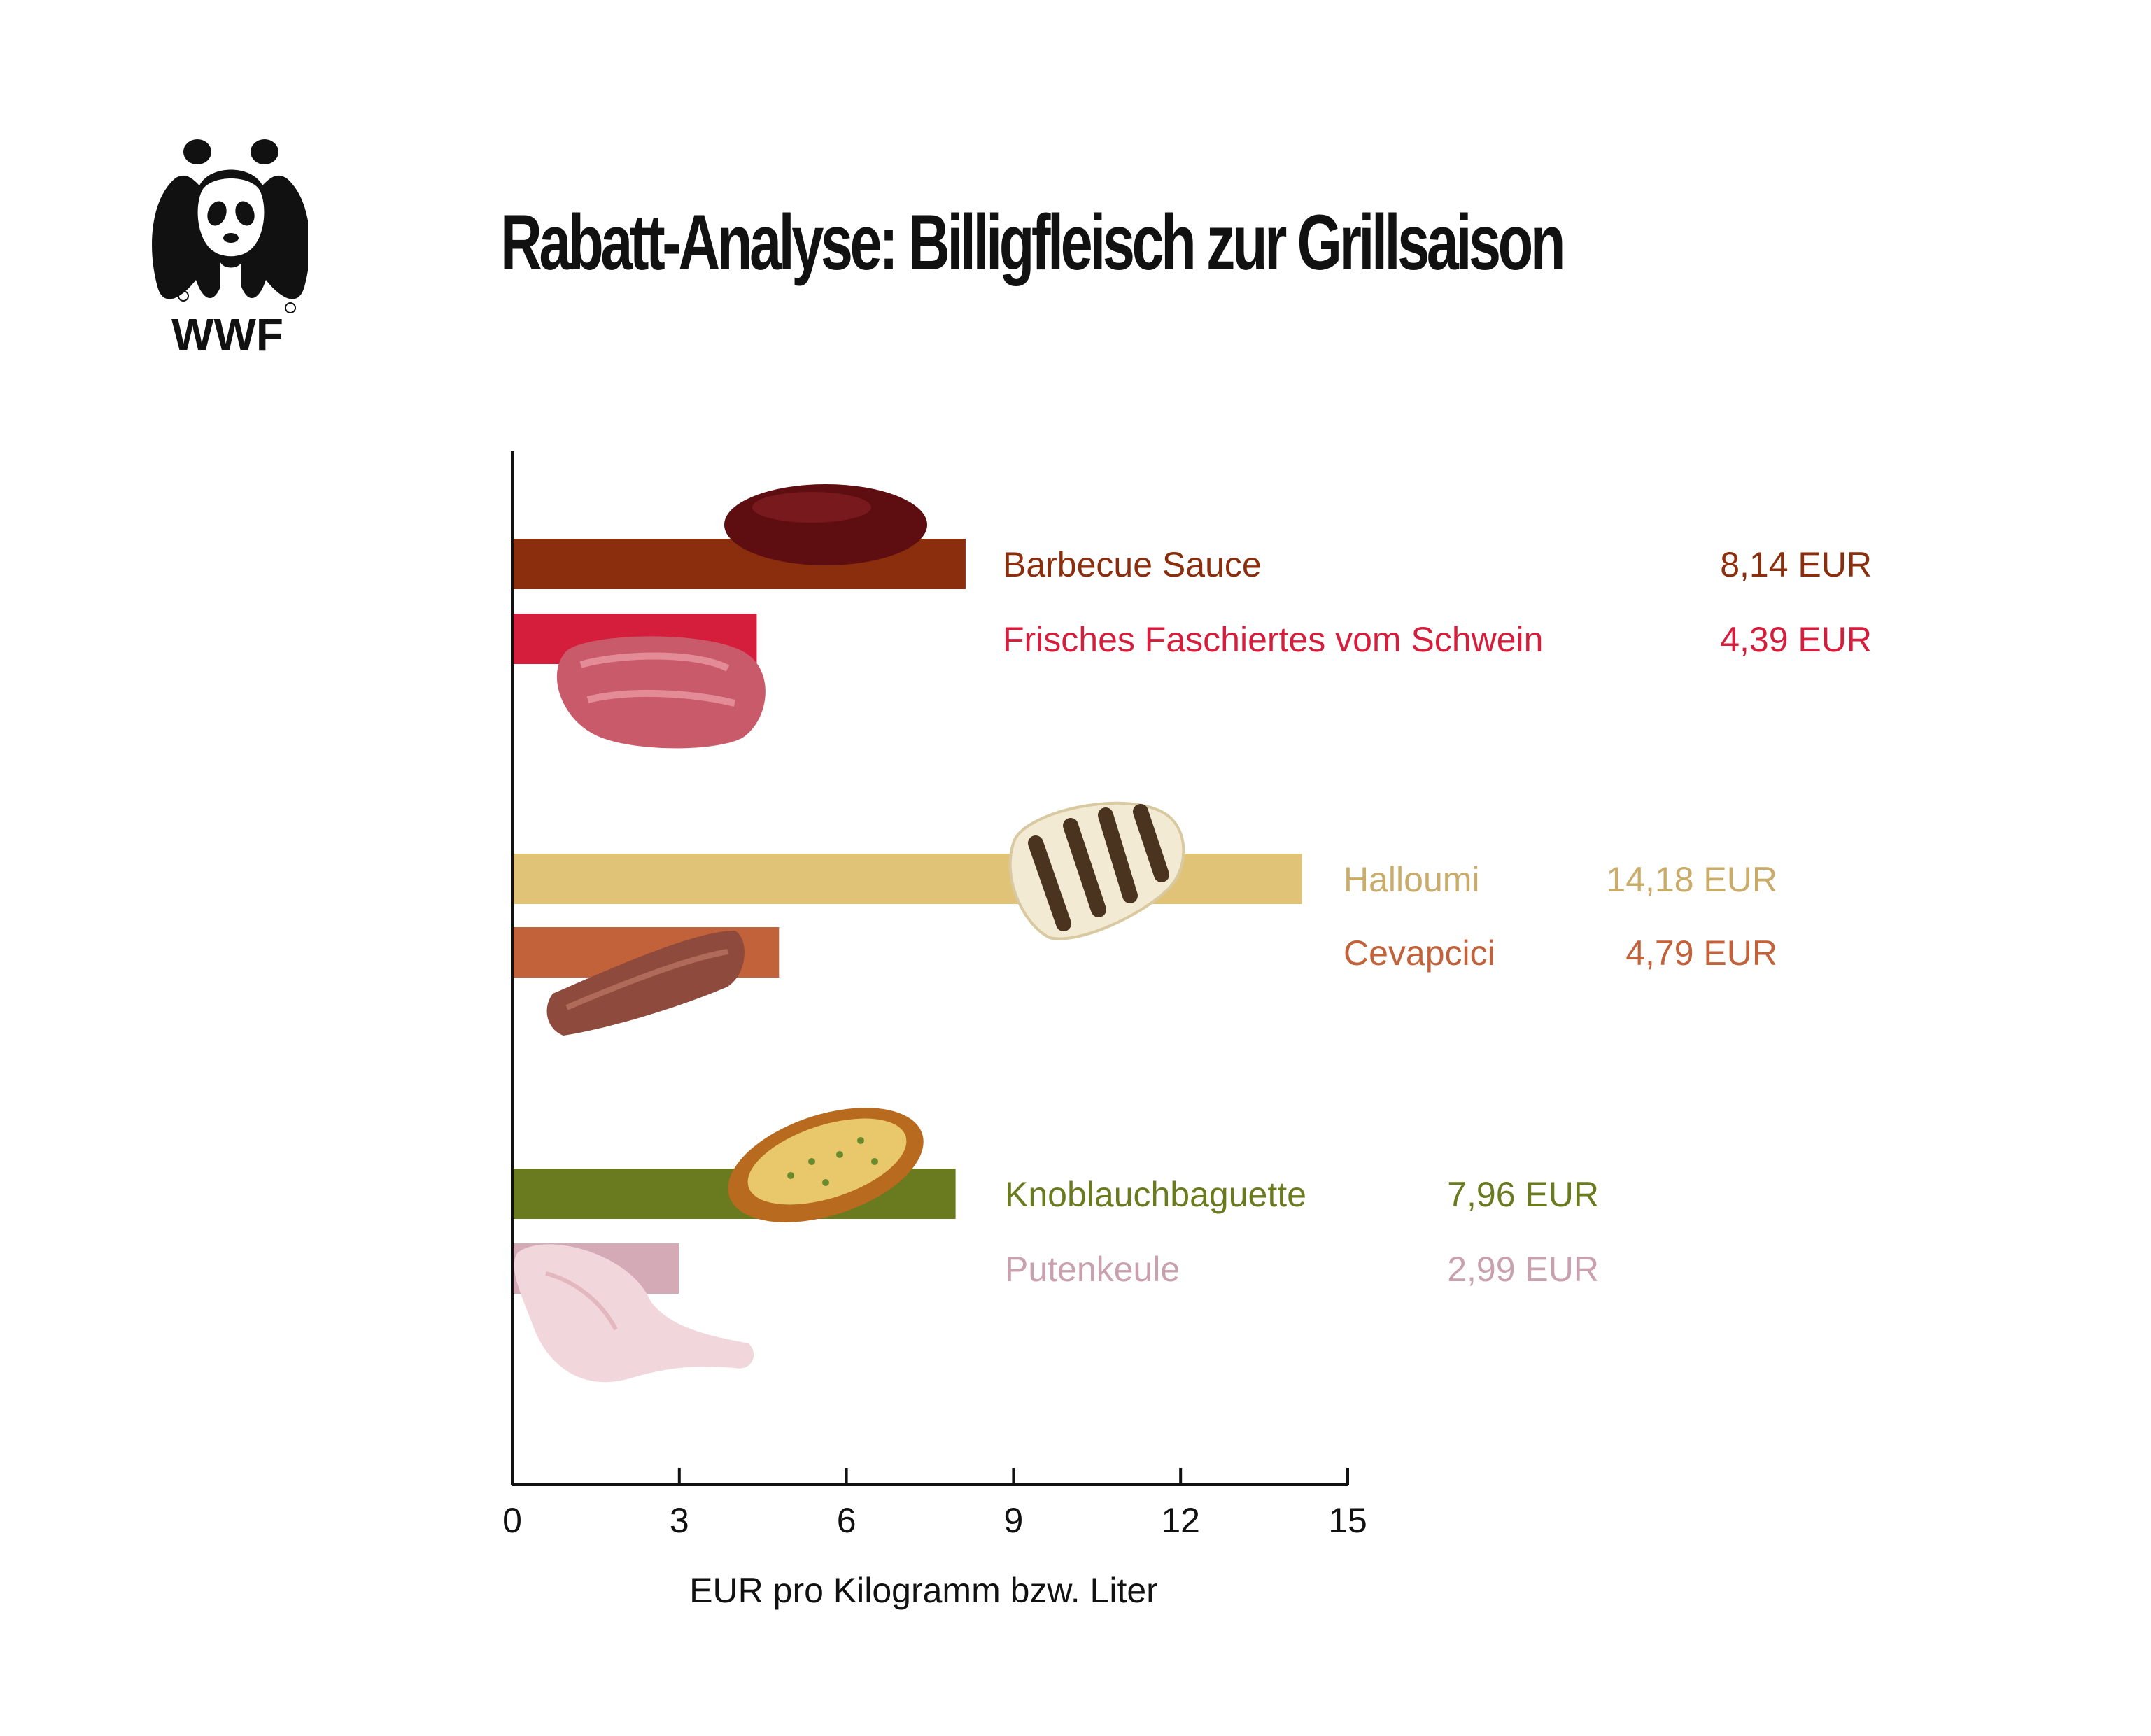  I want to click on category-label: Halloumi, so click(1412, 880).